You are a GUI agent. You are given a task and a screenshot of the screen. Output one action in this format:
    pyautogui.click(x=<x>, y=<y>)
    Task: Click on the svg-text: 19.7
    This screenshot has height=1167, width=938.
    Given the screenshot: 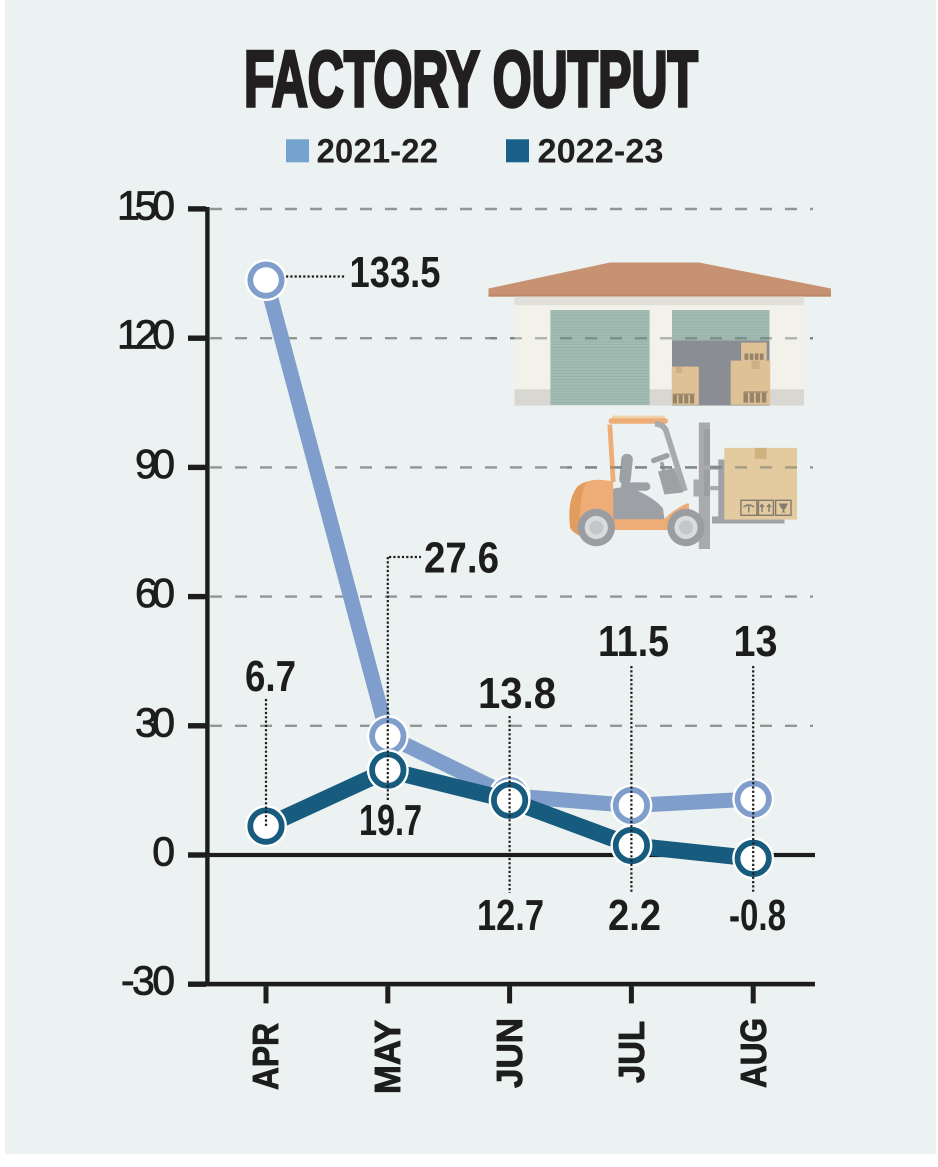 What is the action you would take?
    pyautogui.click(x=390, y=821)
    